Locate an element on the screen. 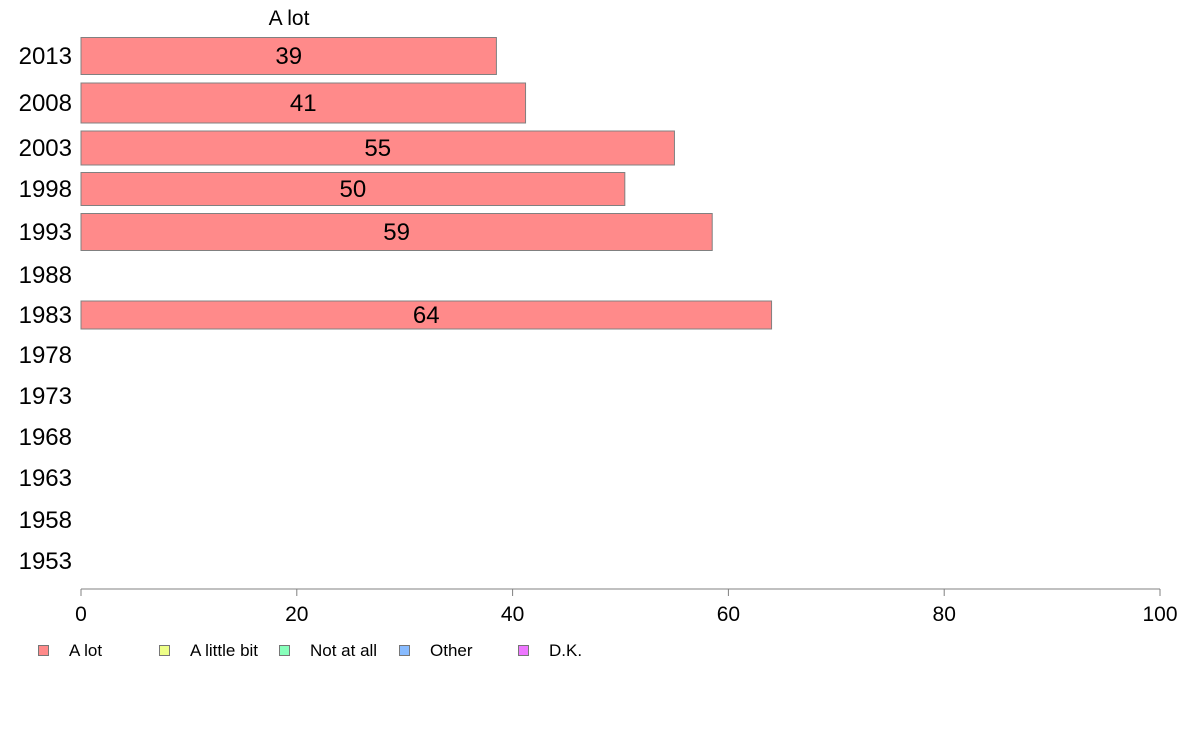 This screenshot has height=736, width=1188. y-tick-label: 1998 is located at coordinates (45, 189).